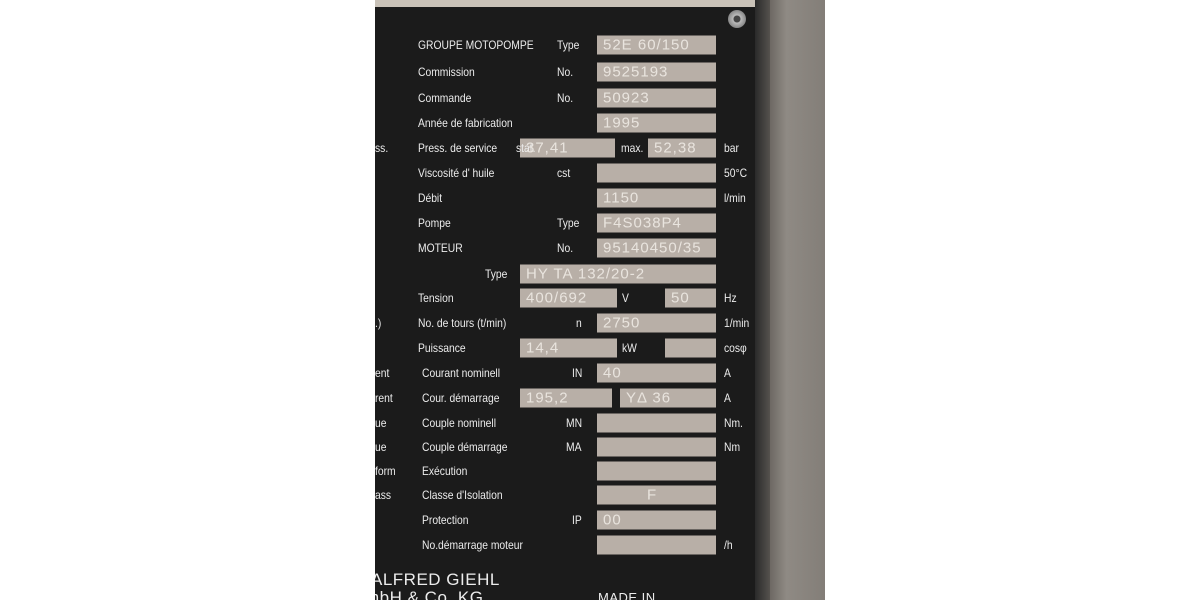 The image size is (1200, 600). I want to click on field-value: 37,41, so click(547, 148).